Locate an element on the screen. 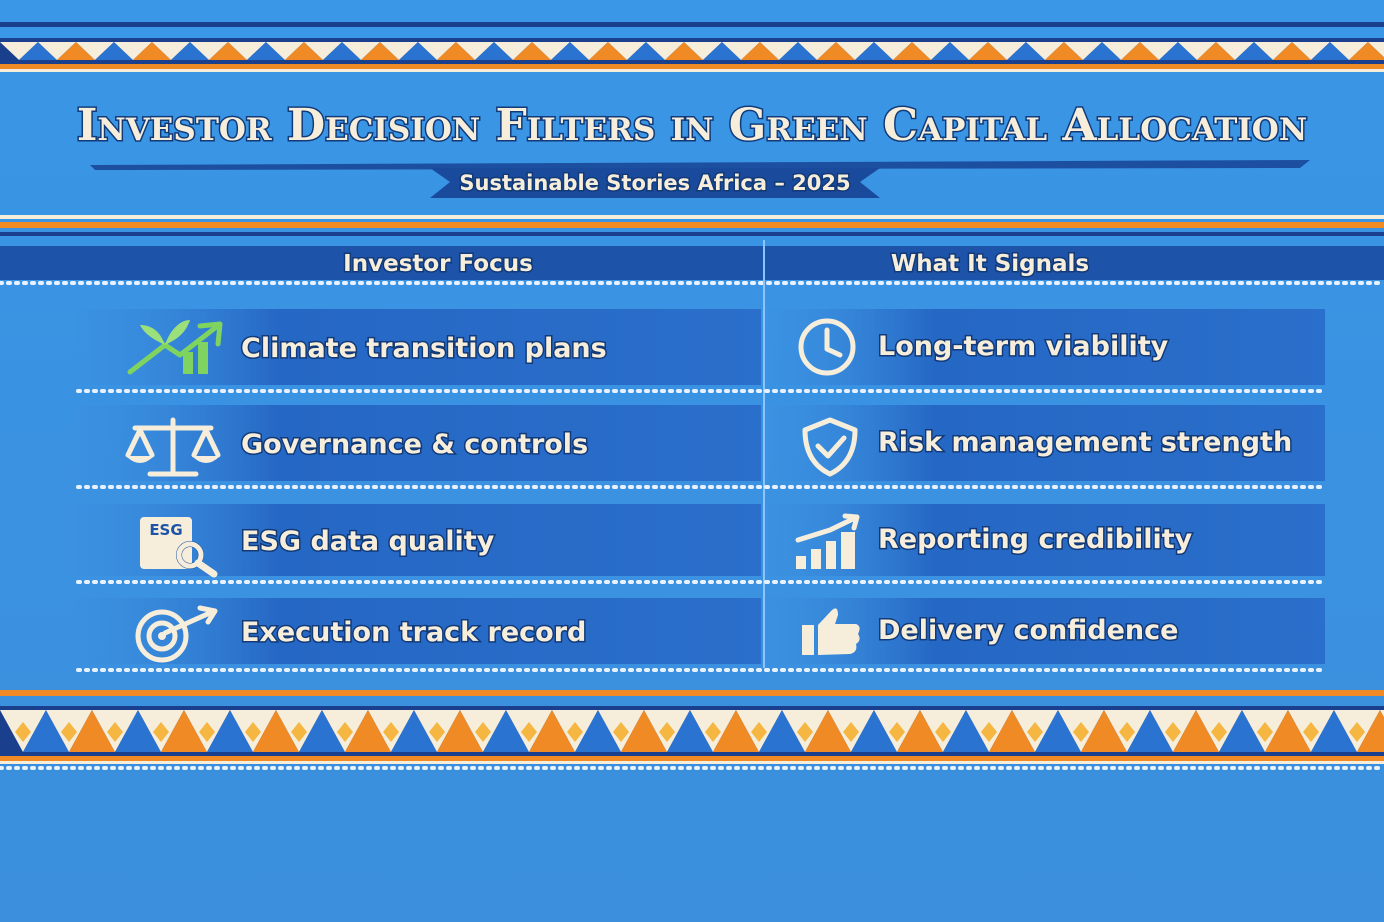 This screenshot has width=1384, height=922. icon-scales is located at coordinates (173, 447).